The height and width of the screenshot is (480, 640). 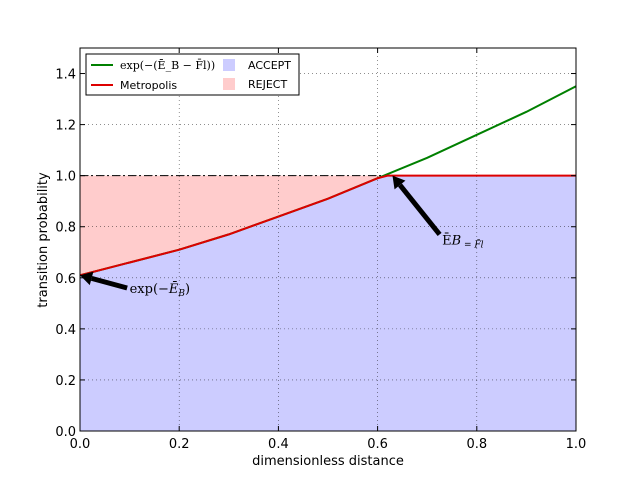 I want to click on legend-box, so click(x=192, y=74).